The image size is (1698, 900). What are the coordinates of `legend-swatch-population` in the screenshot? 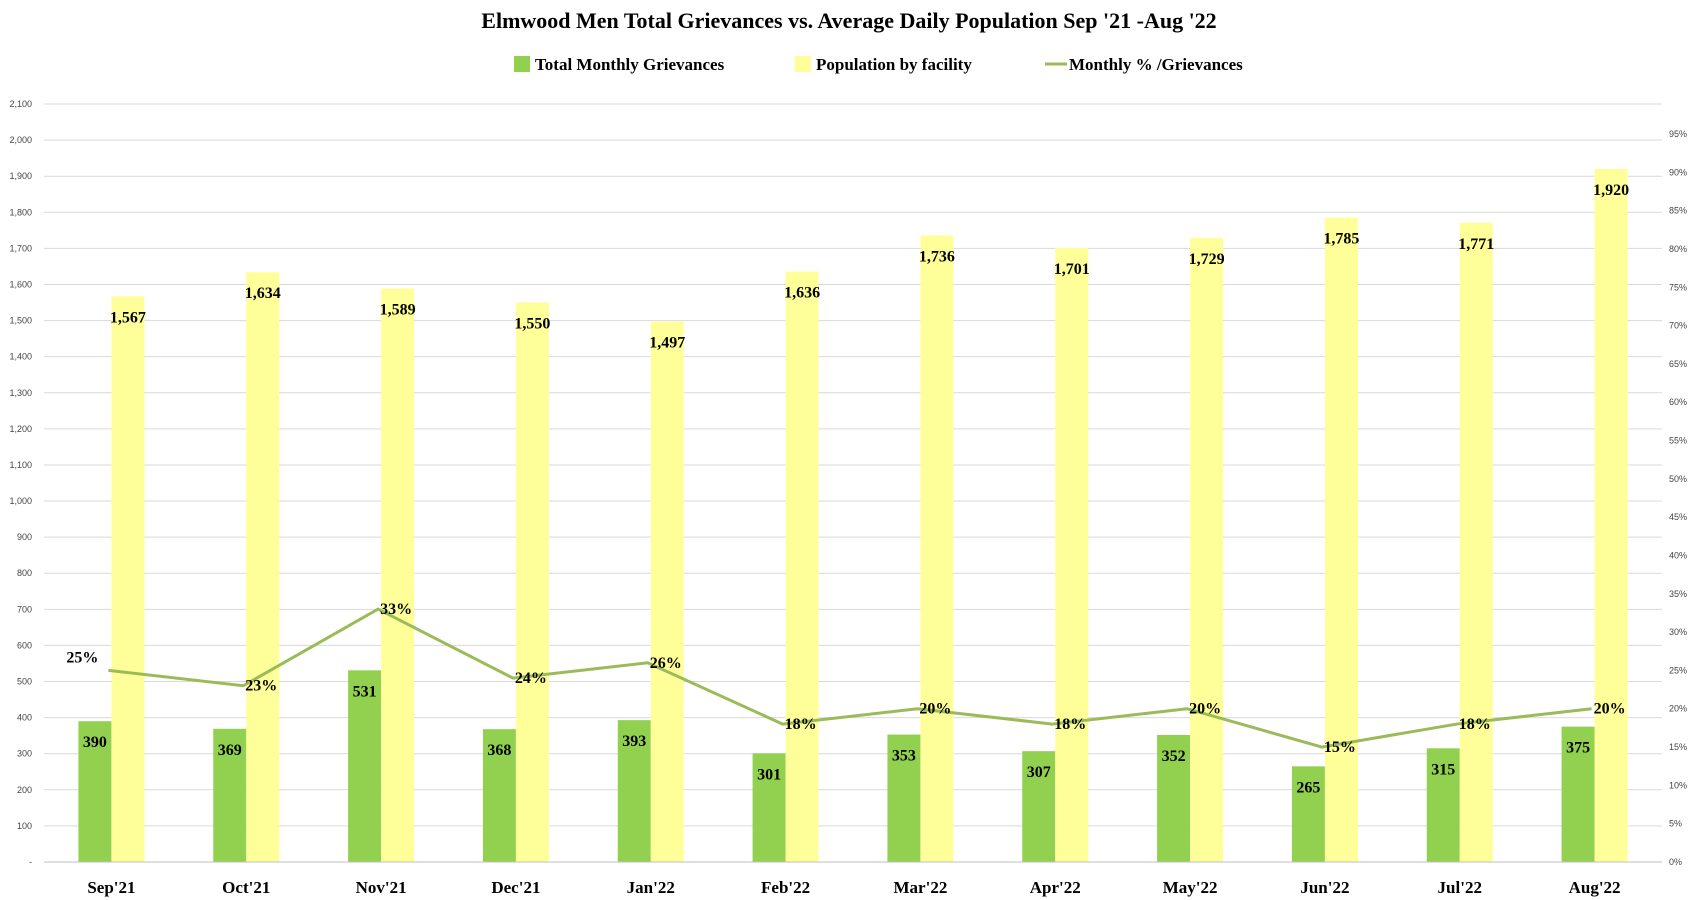 It's located at (803, 64).